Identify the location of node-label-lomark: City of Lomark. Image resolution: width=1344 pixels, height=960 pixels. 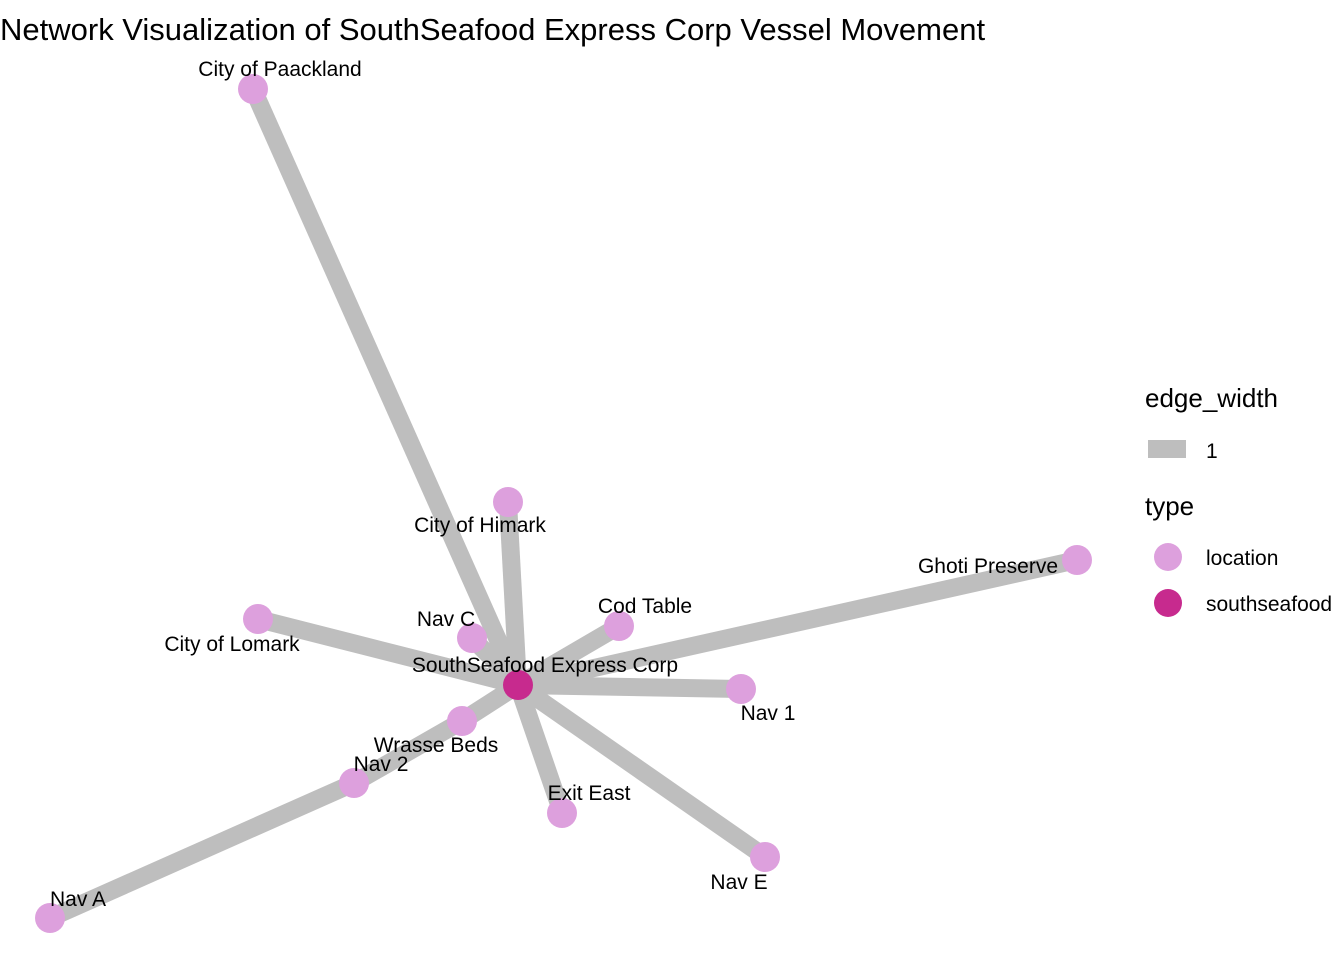
(232, 644).